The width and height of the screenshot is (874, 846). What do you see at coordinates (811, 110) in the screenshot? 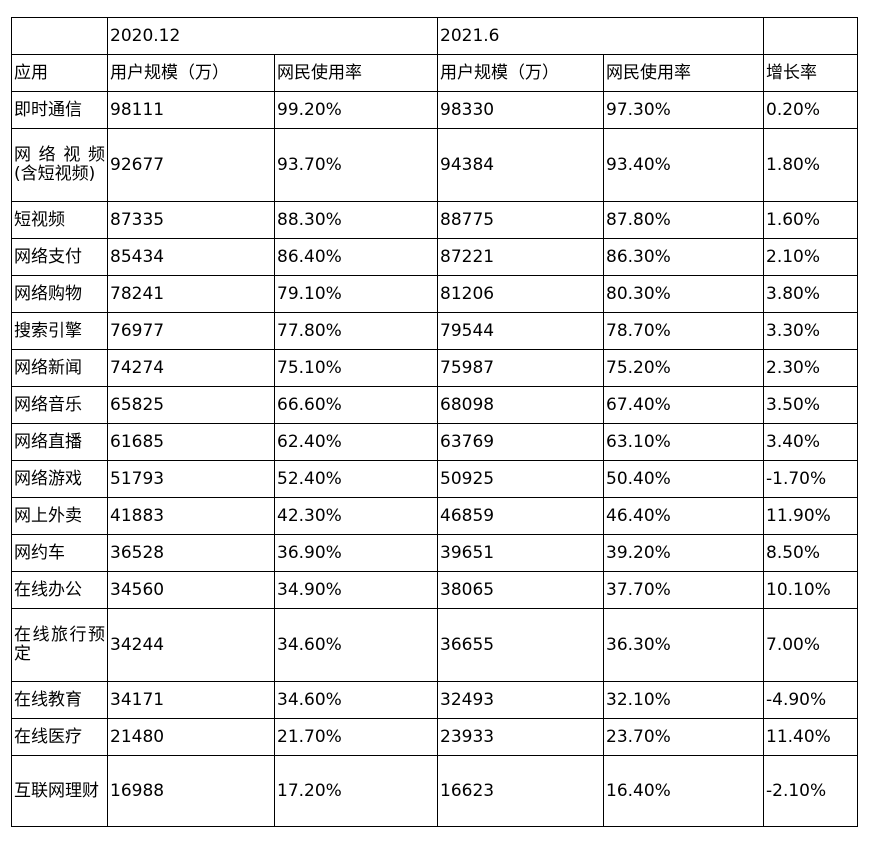
I see `growth-rate: 0.20%` at bounding box center [811, 110].